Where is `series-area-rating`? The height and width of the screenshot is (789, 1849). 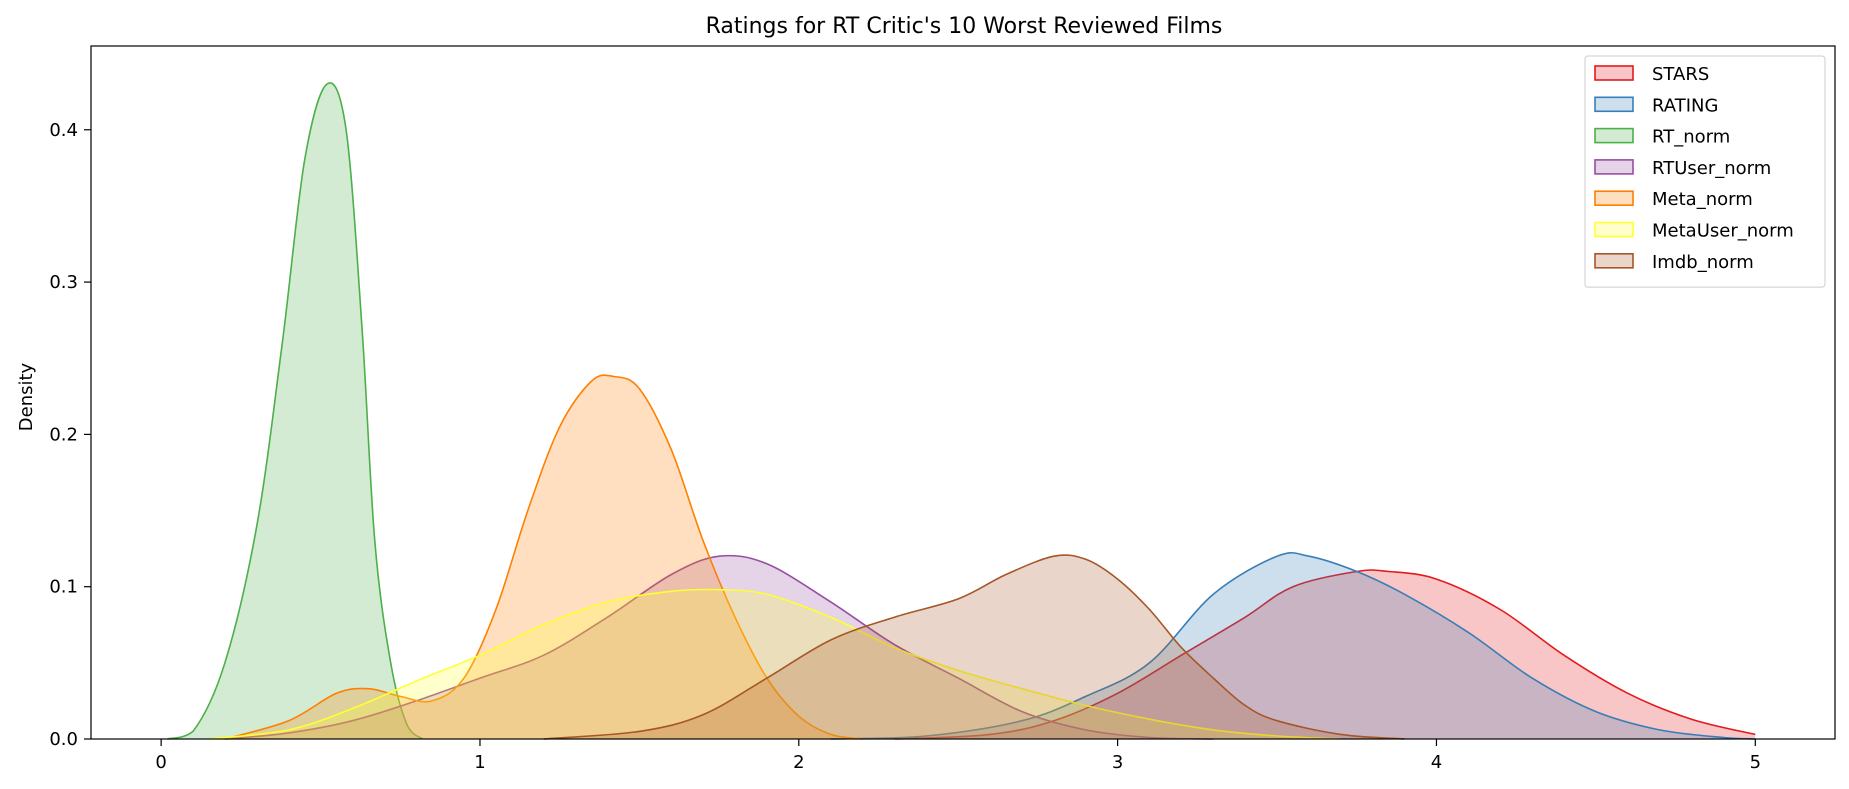
series-area-rating is located at coordinates (1293, 645).